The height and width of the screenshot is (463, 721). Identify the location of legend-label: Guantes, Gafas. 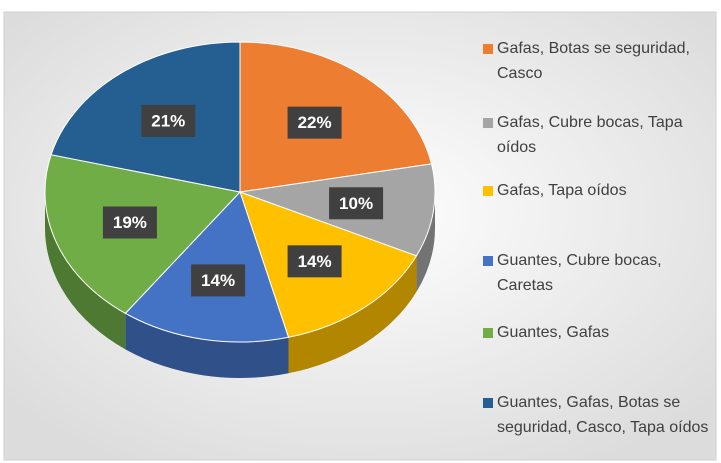
(553, 332).